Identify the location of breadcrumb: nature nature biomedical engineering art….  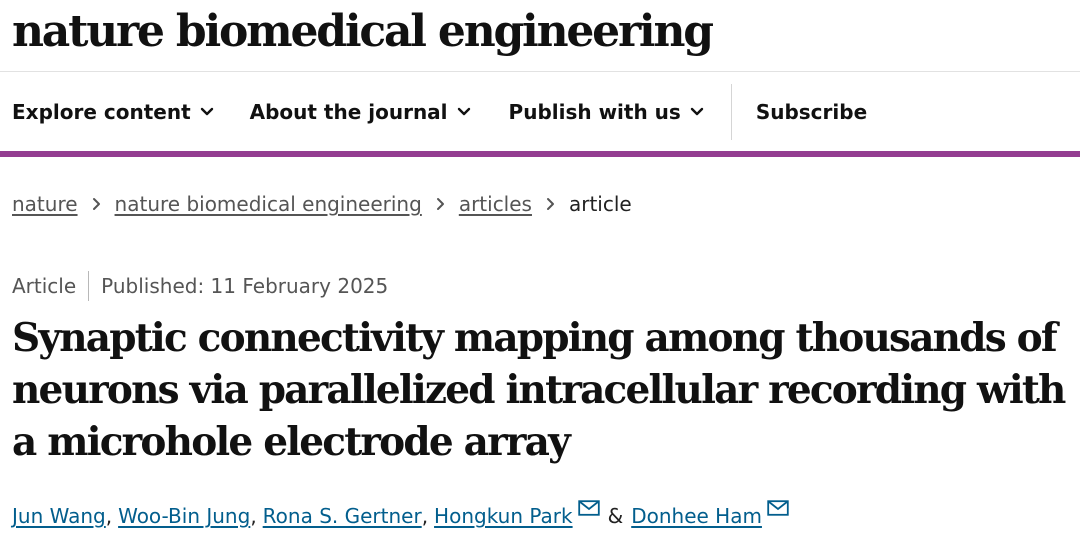
(322, 204).